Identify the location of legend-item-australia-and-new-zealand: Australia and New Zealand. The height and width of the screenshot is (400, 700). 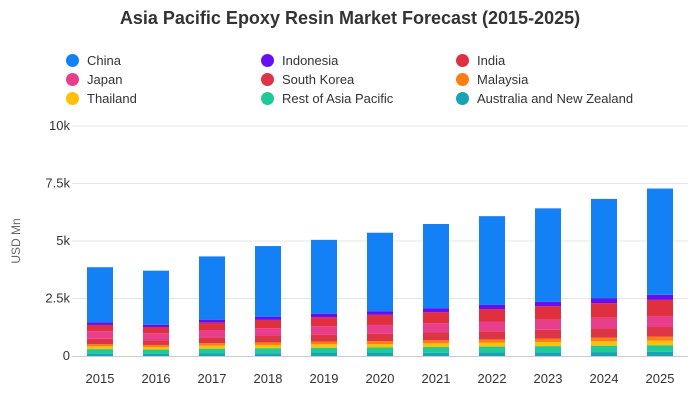
(566, 98).